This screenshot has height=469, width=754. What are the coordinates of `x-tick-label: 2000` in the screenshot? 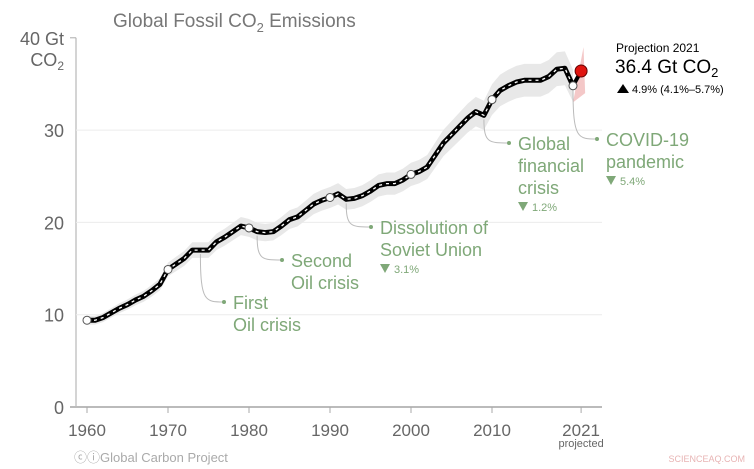 It's located at (411, 430).